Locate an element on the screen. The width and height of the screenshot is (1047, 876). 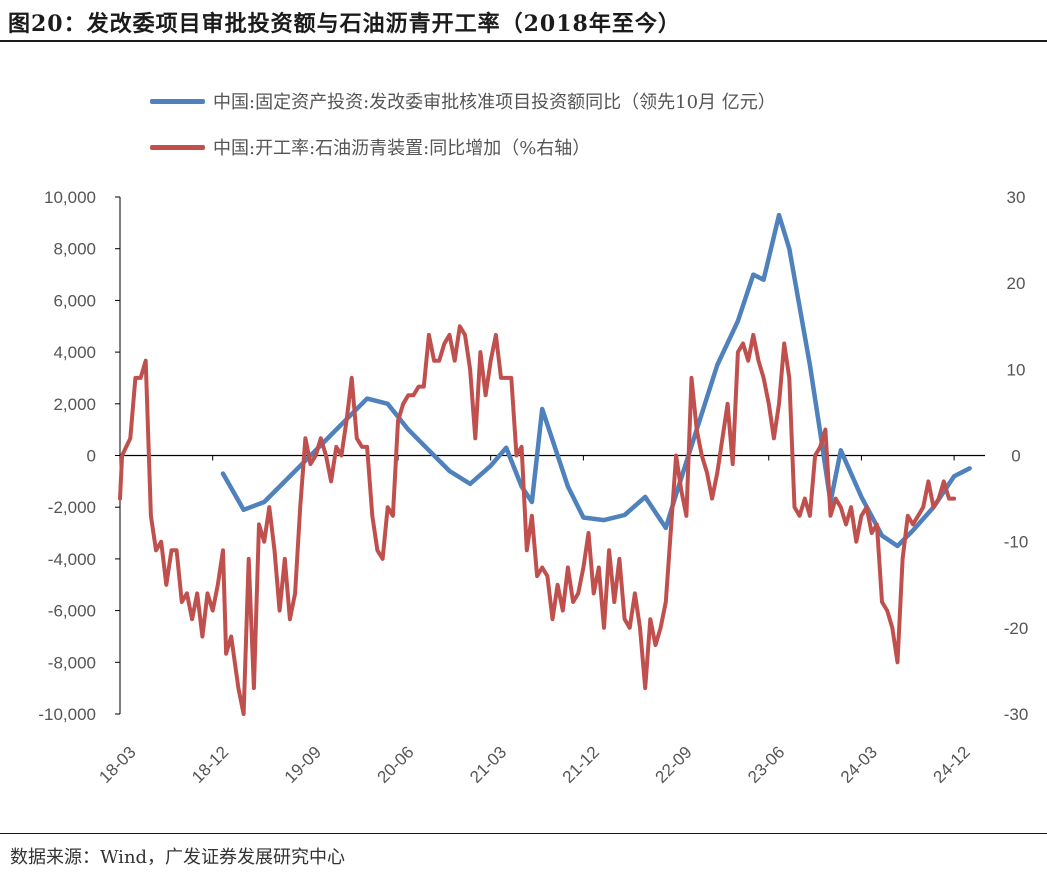
x-tick-label: 23-06 is located at coordinates (766, 765).